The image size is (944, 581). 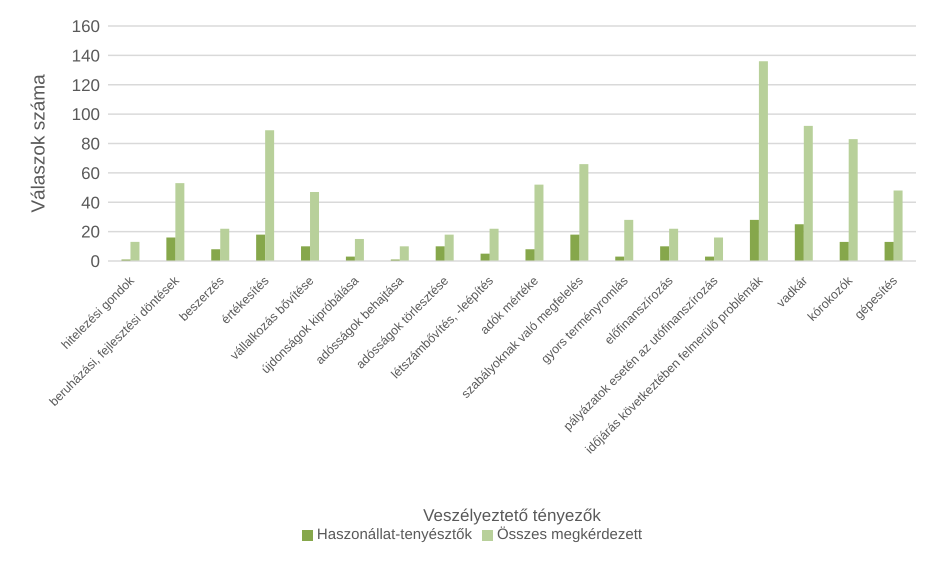 I want to click on y-tick-label: 160, so click(x=86, y=26).